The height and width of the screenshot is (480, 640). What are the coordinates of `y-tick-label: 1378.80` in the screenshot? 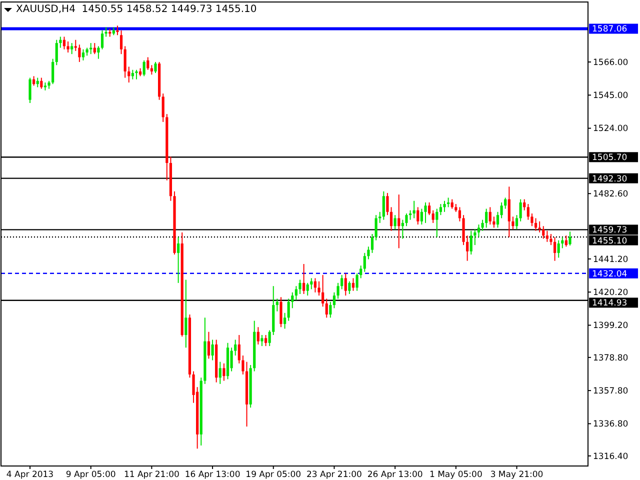 It's located at (610, 358).